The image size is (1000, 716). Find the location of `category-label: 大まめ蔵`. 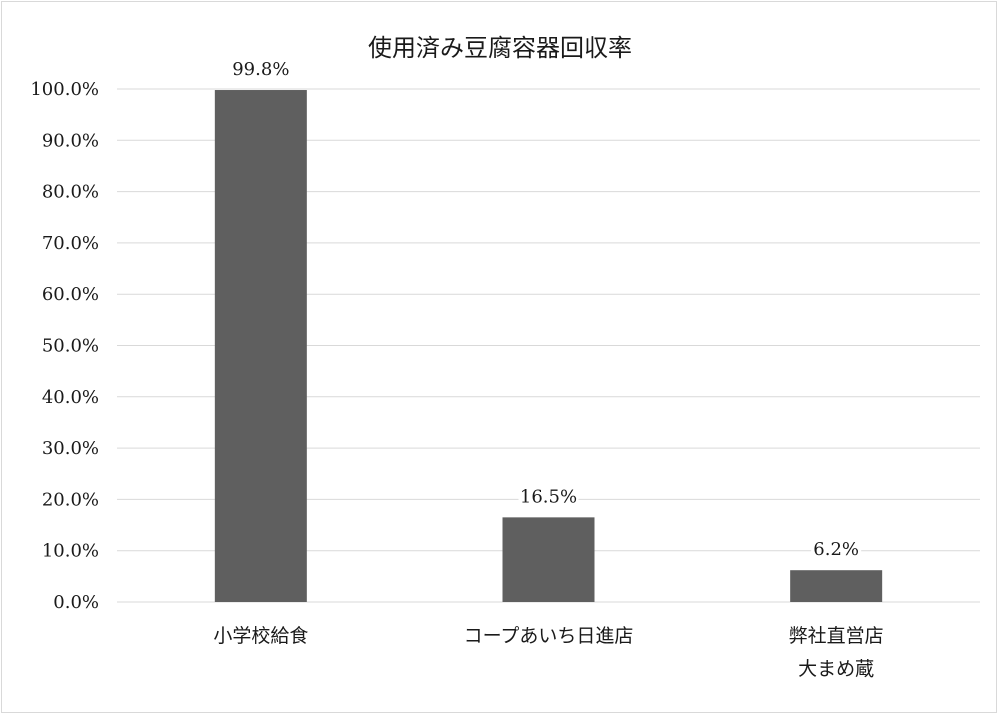

category-label: 大まめ蔵 is located at coordinates (836, 669).